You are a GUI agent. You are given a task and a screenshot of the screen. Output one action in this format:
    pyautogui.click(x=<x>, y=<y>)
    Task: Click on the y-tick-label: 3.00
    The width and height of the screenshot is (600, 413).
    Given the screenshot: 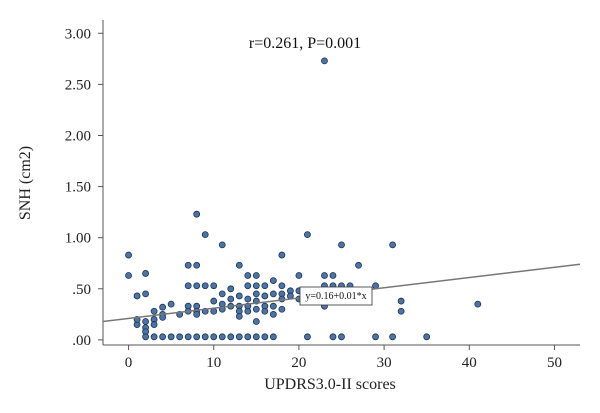 What is the action you would take?
    pyautogui.click(x=78, y=34)
    